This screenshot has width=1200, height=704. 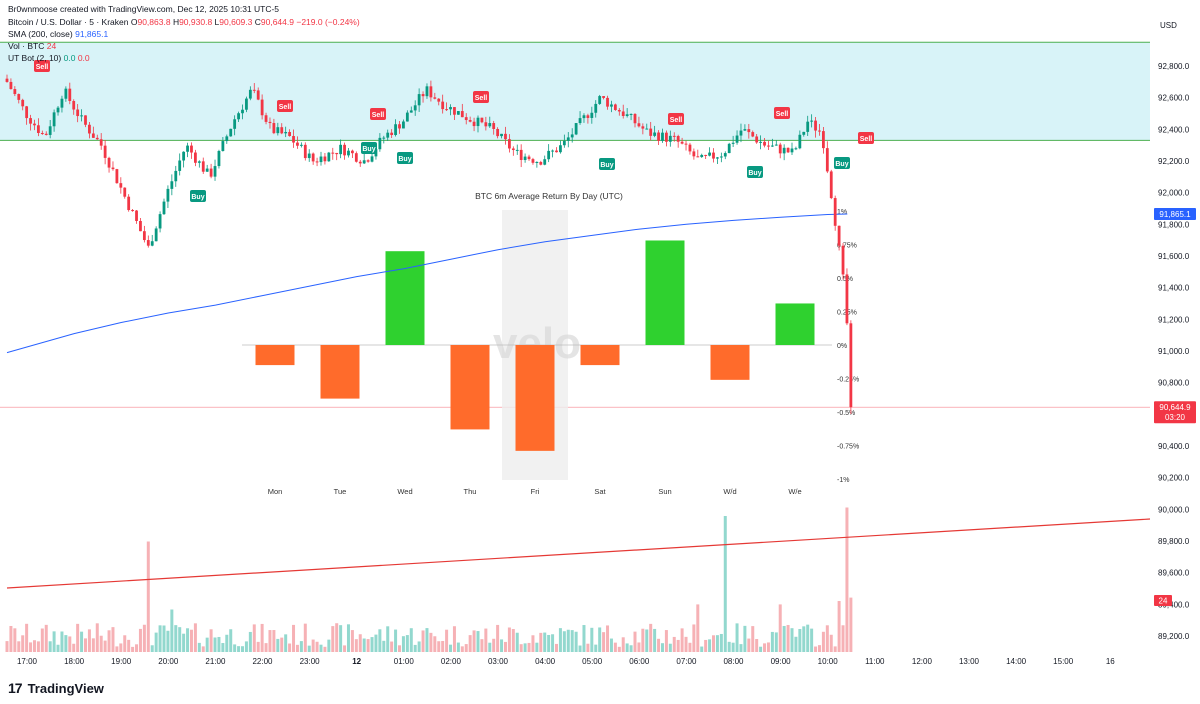 What do you see at coordinates (275, 355) in the screenshot?
I see `return-bar-mon` at bounding box center [275, 355].